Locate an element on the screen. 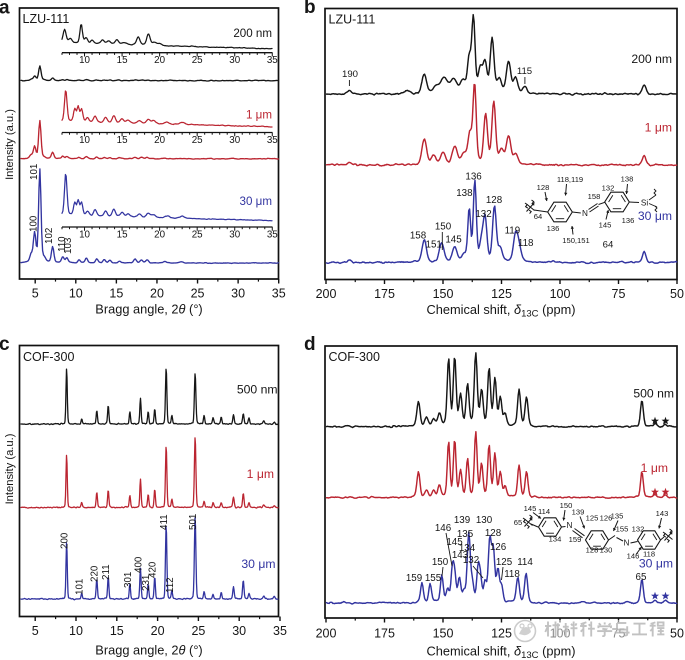 The height and width of the screenshot is (660, 685). svg-text: 211 is located at coordinates (106, 572).